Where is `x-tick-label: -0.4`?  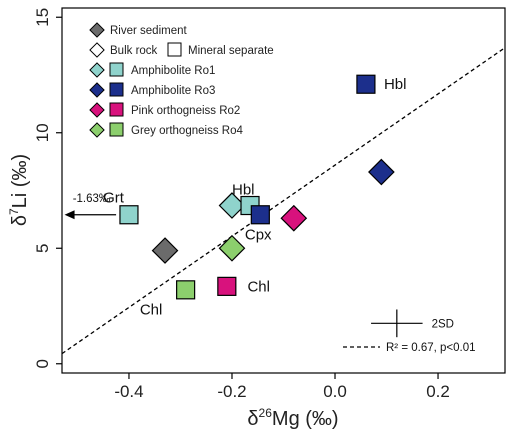
x-tick-label: -0.4 is located at coordinates (128, 391).